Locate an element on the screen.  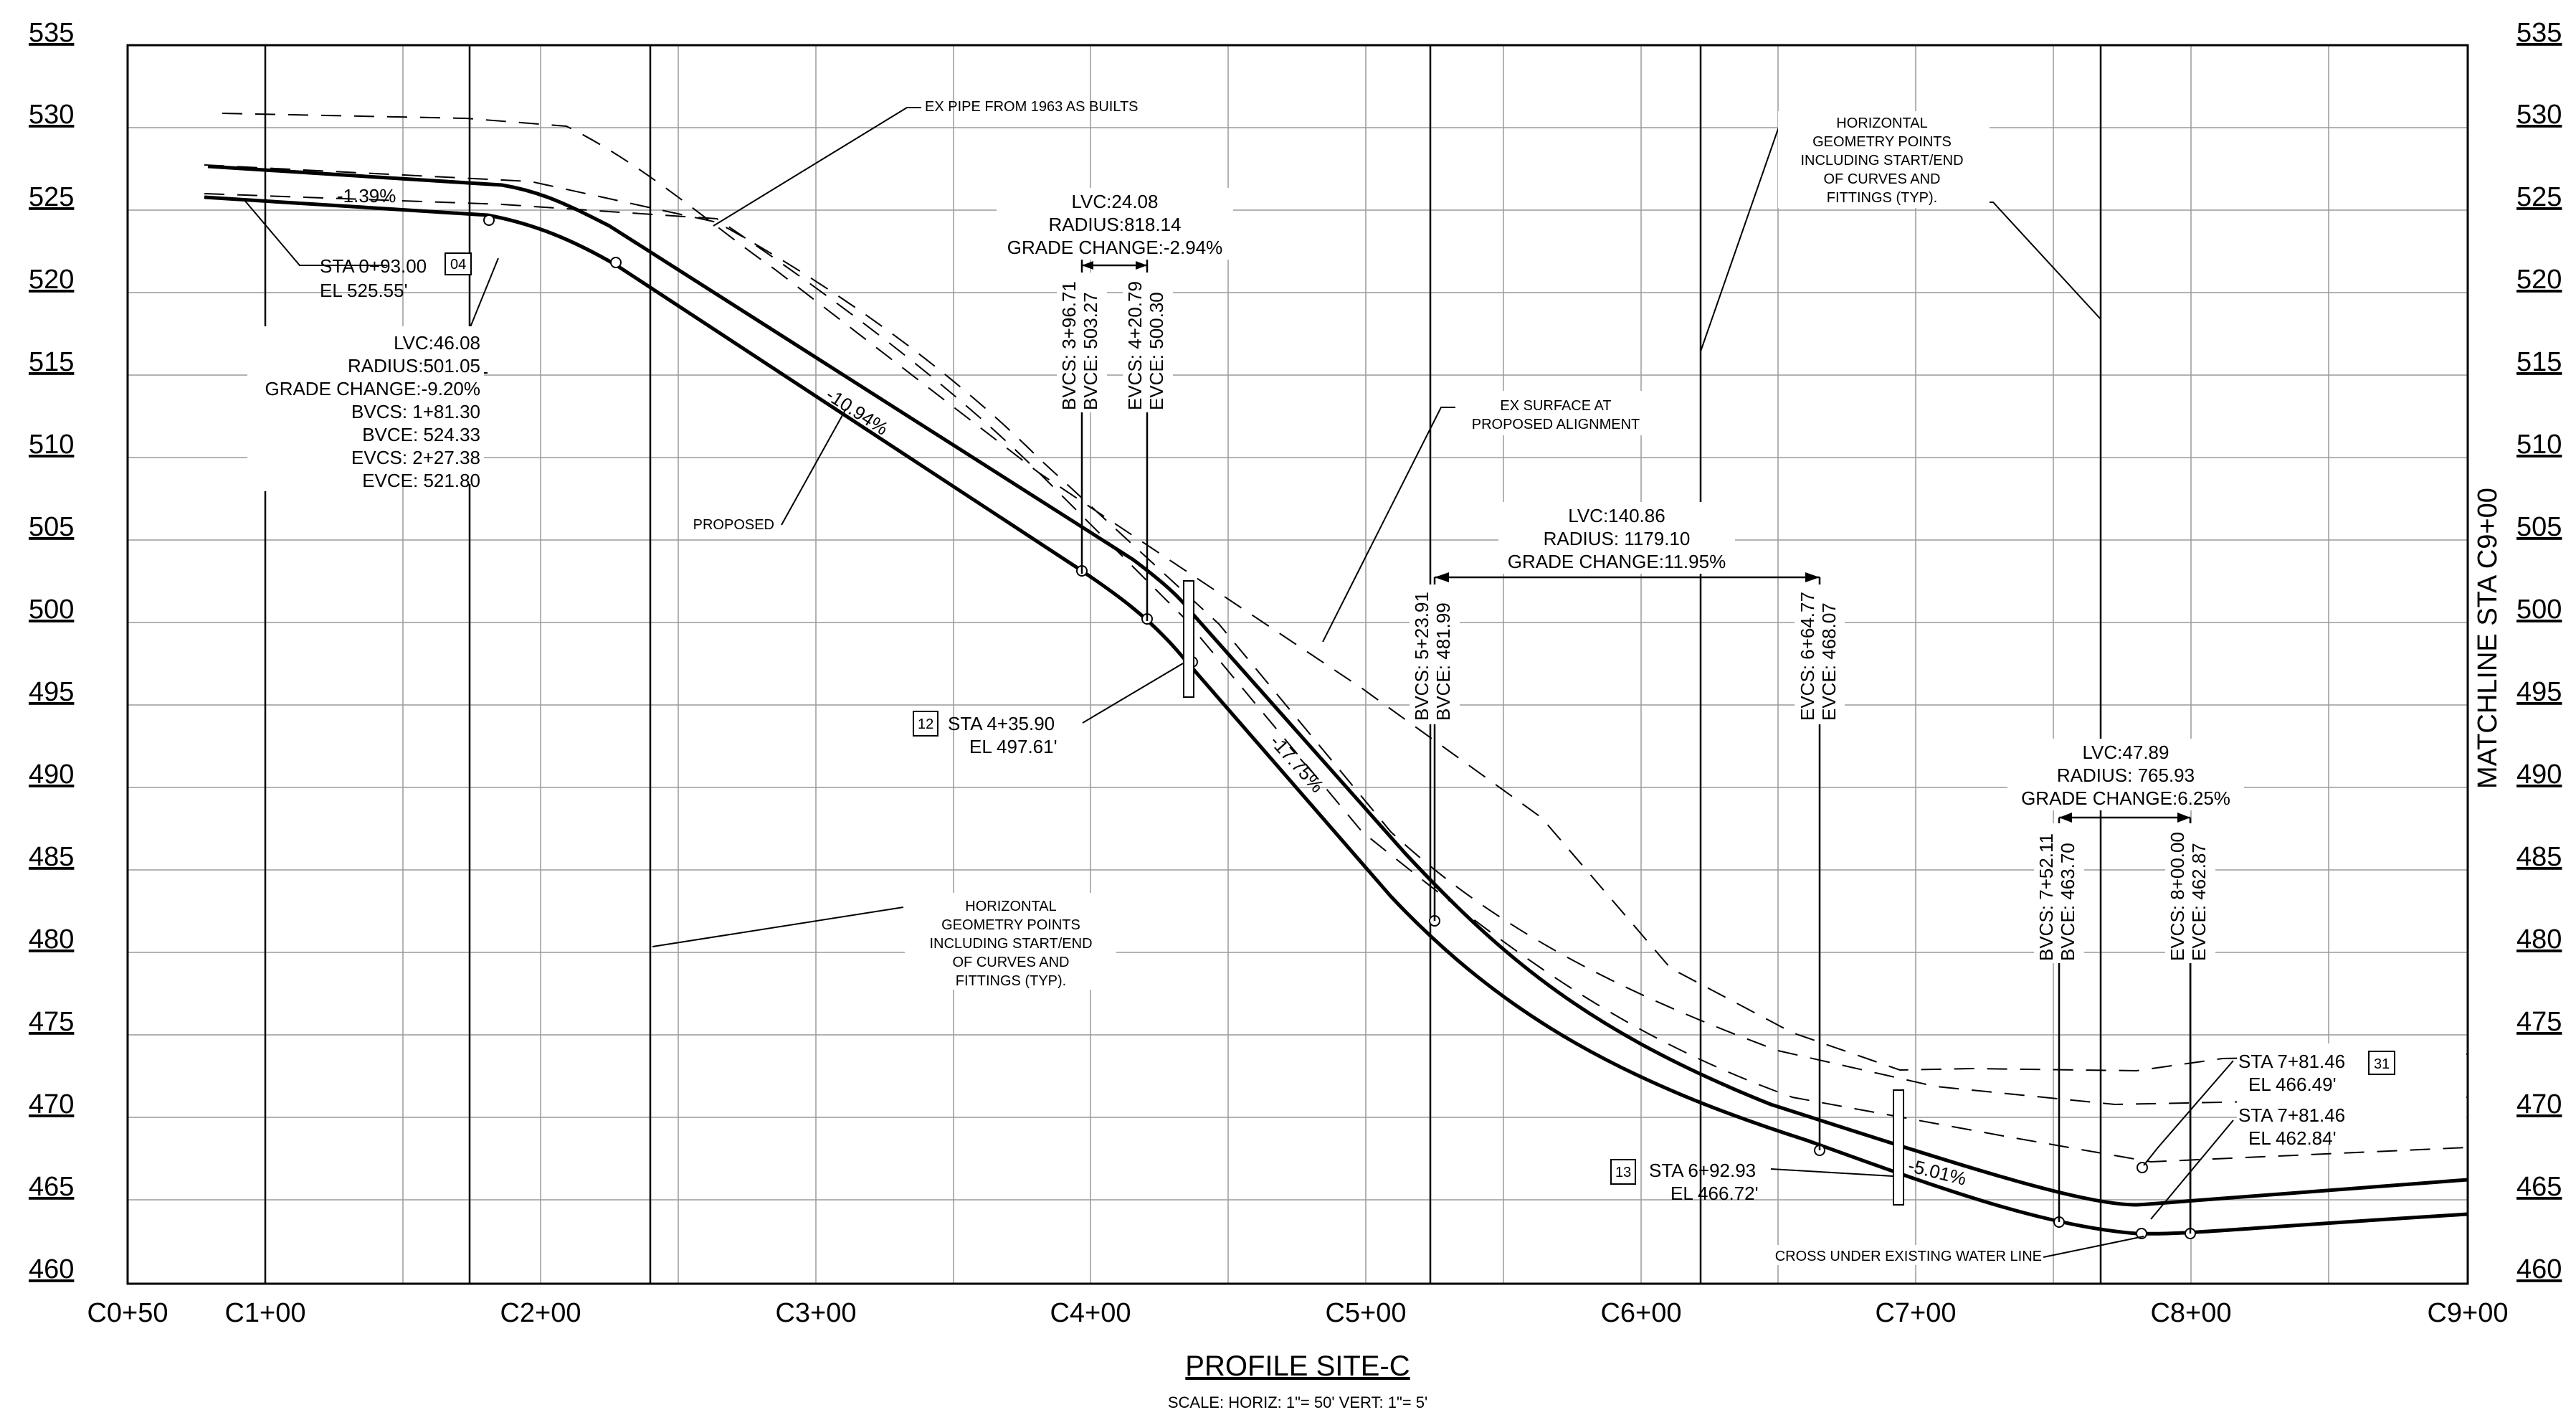
elev-535-right: 535 is located at coordinates (2539, 33).